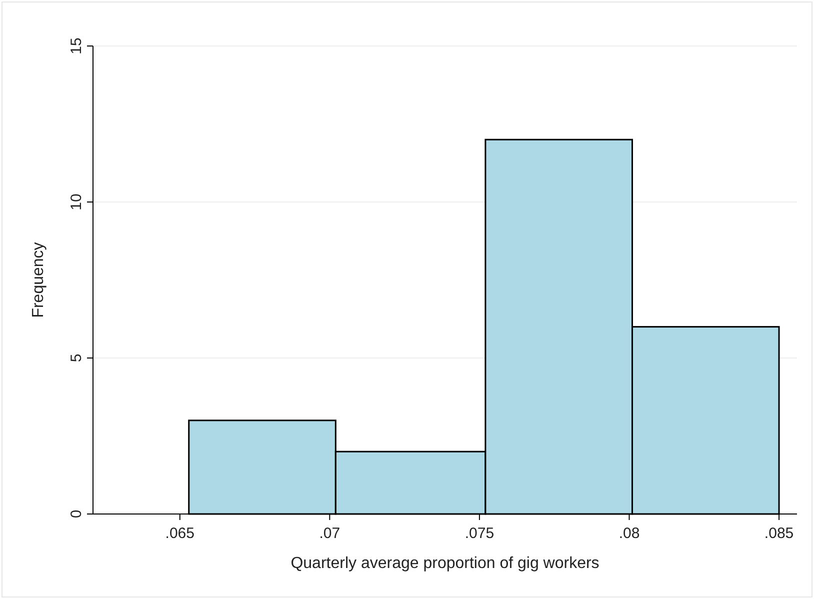  What do you see at coordinates (76, 46) in the screenshot?
I see `y-tick-label: 15` at bounding box center [76, 46].